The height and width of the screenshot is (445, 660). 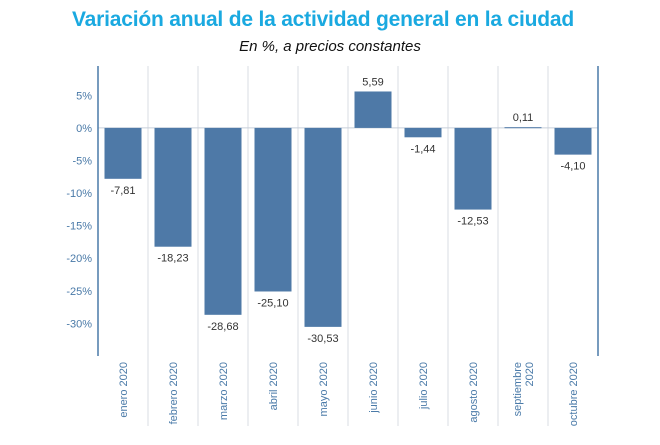 I want to click on x-tick-label: marzo 2020, so click(x=224, y=391).